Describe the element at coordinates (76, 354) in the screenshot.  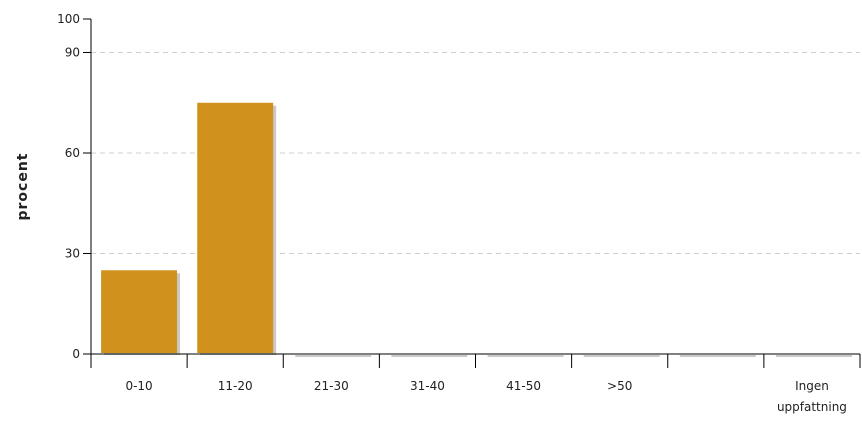
I see `y-tick-label: 0` at that location.